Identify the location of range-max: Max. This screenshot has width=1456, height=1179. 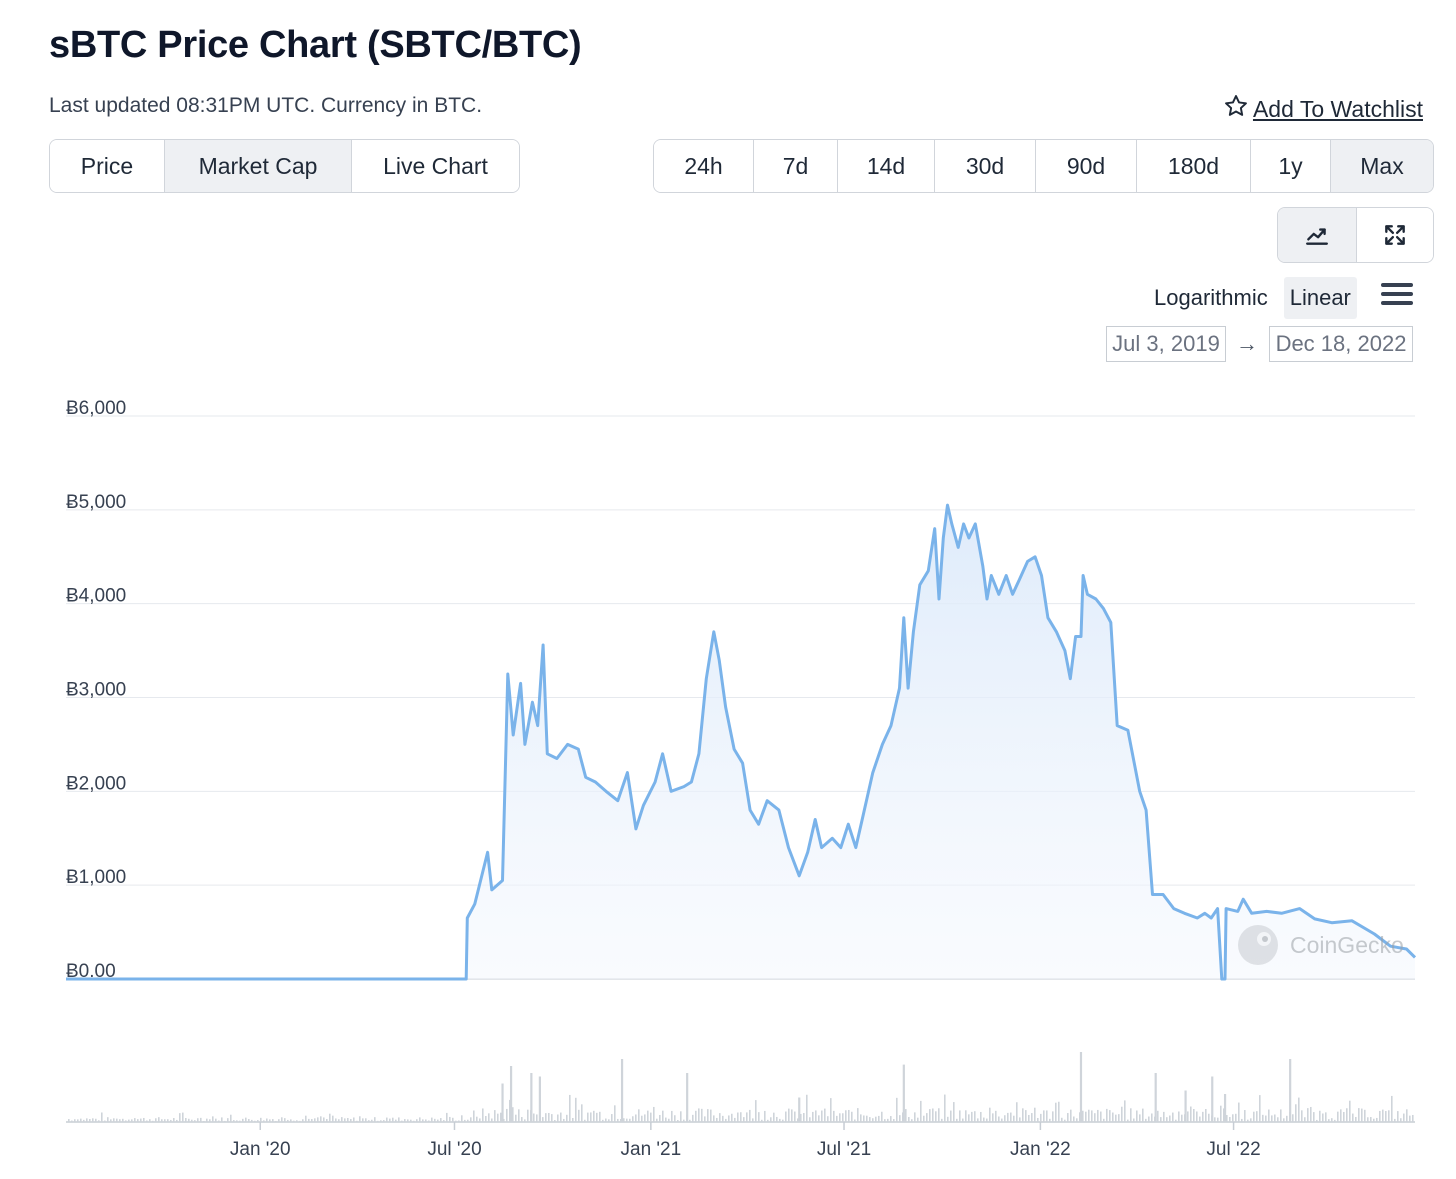
(1382, 166).